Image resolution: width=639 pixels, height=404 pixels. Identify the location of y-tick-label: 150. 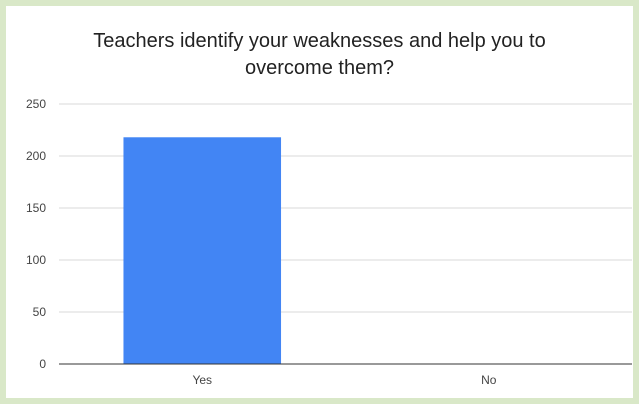
(36, 208).